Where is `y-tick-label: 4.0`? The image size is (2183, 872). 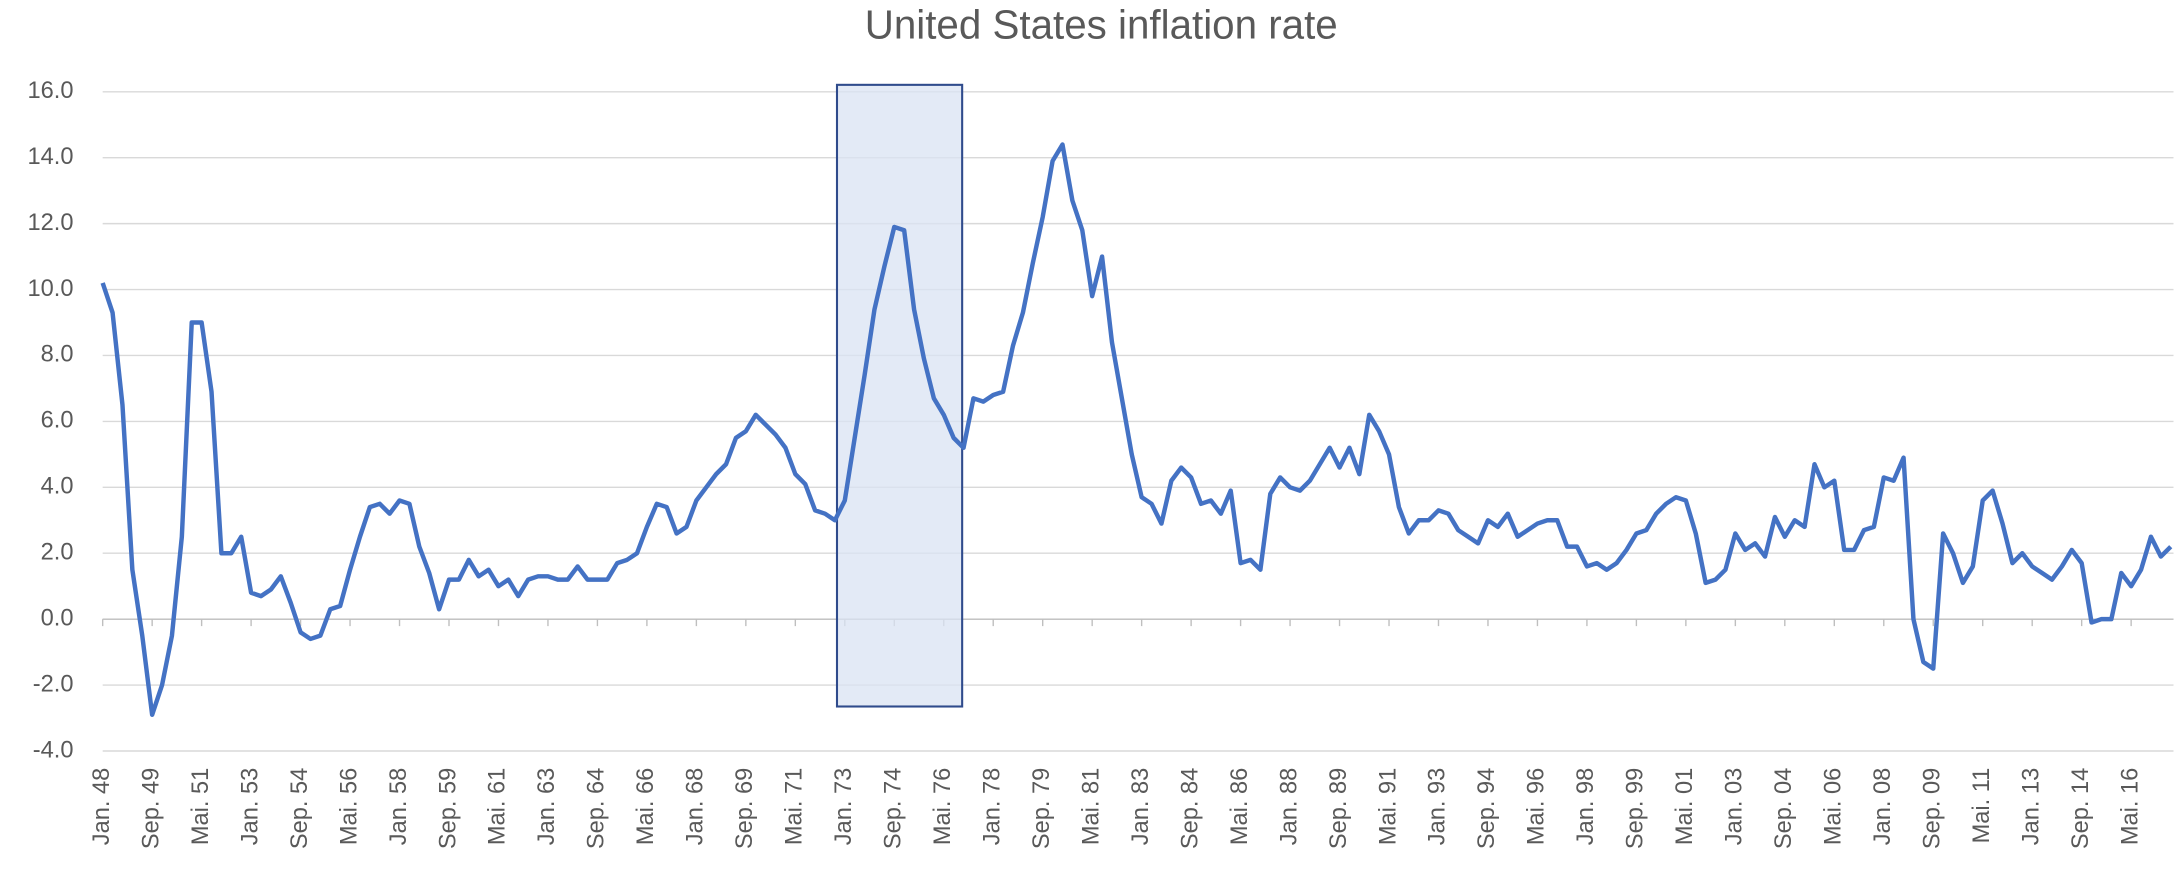
y-tick-label: 4.0 is located at coordinates (57, 487).